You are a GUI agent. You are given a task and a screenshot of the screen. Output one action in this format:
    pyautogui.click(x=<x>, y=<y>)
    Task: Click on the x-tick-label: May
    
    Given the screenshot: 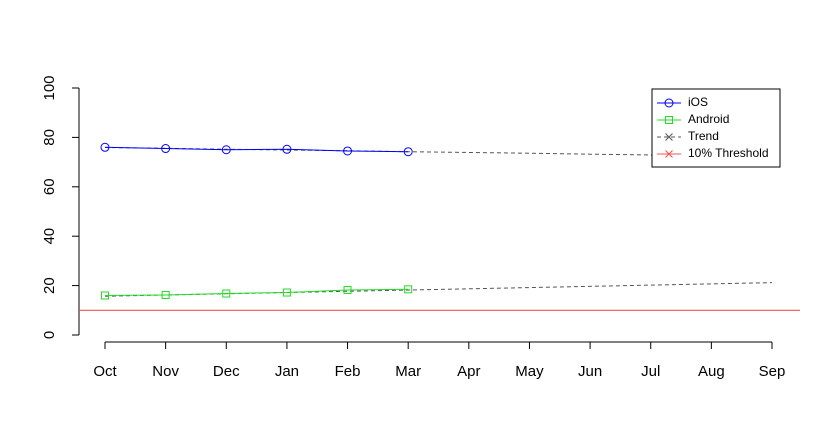 What is the action you would take?
    pyautogui.click(x=529, y=371)
    